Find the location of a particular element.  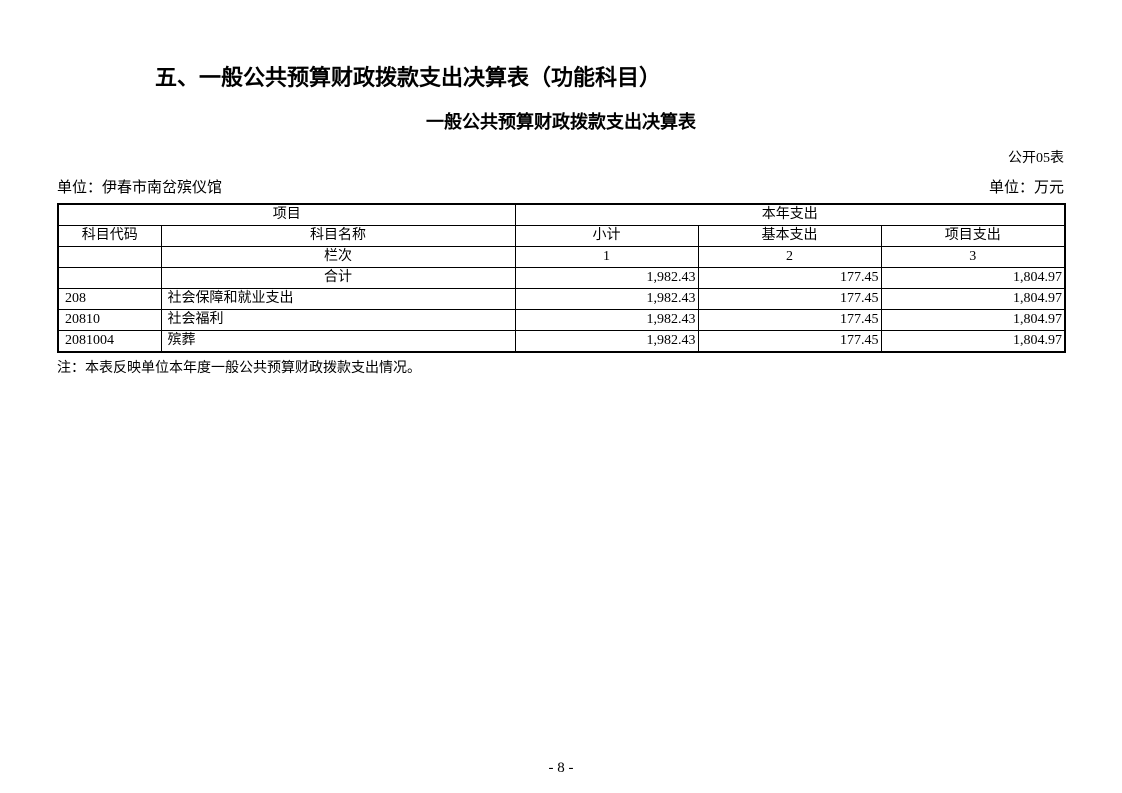

header-subtotal: 小计 is located at coordinates (606, 236).